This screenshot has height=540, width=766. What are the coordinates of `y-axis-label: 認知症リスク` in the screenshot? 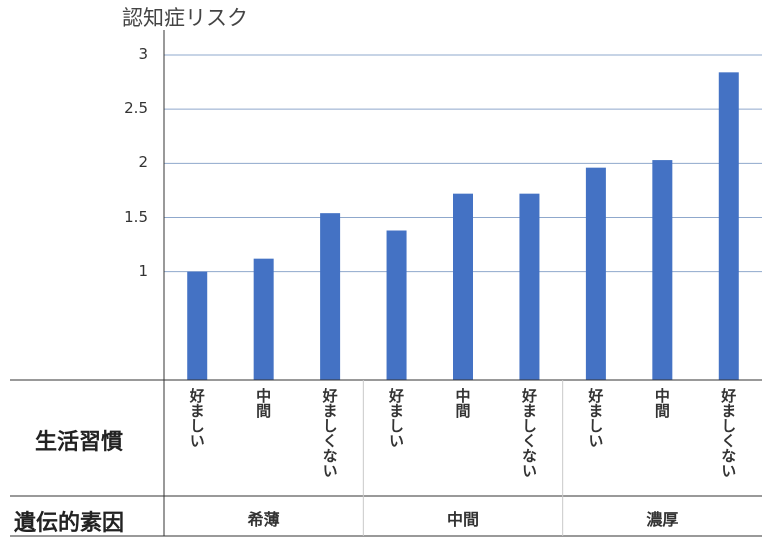 It's located at (185, 18).